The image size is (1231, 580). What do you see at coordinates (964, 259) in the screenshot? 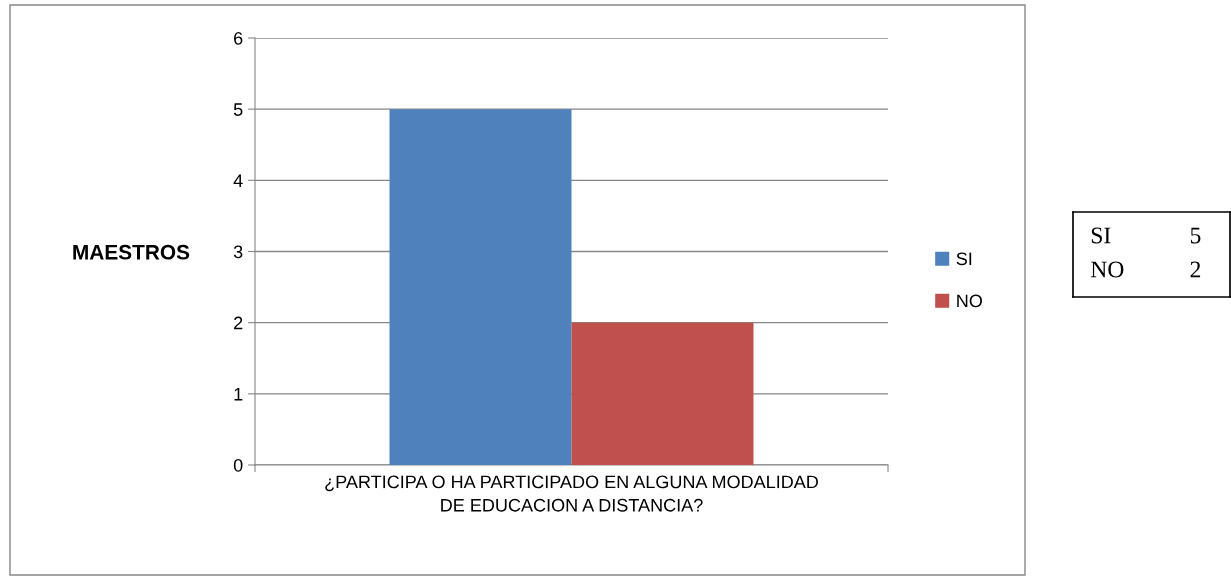
I see `legend-label: SI` at bounding box center [964, 259].